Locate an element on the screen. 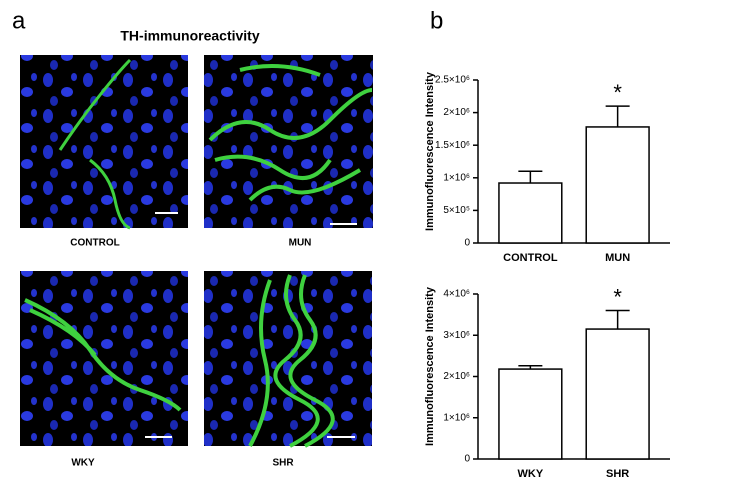  panel-label: a is located at coordinates (19, 20).